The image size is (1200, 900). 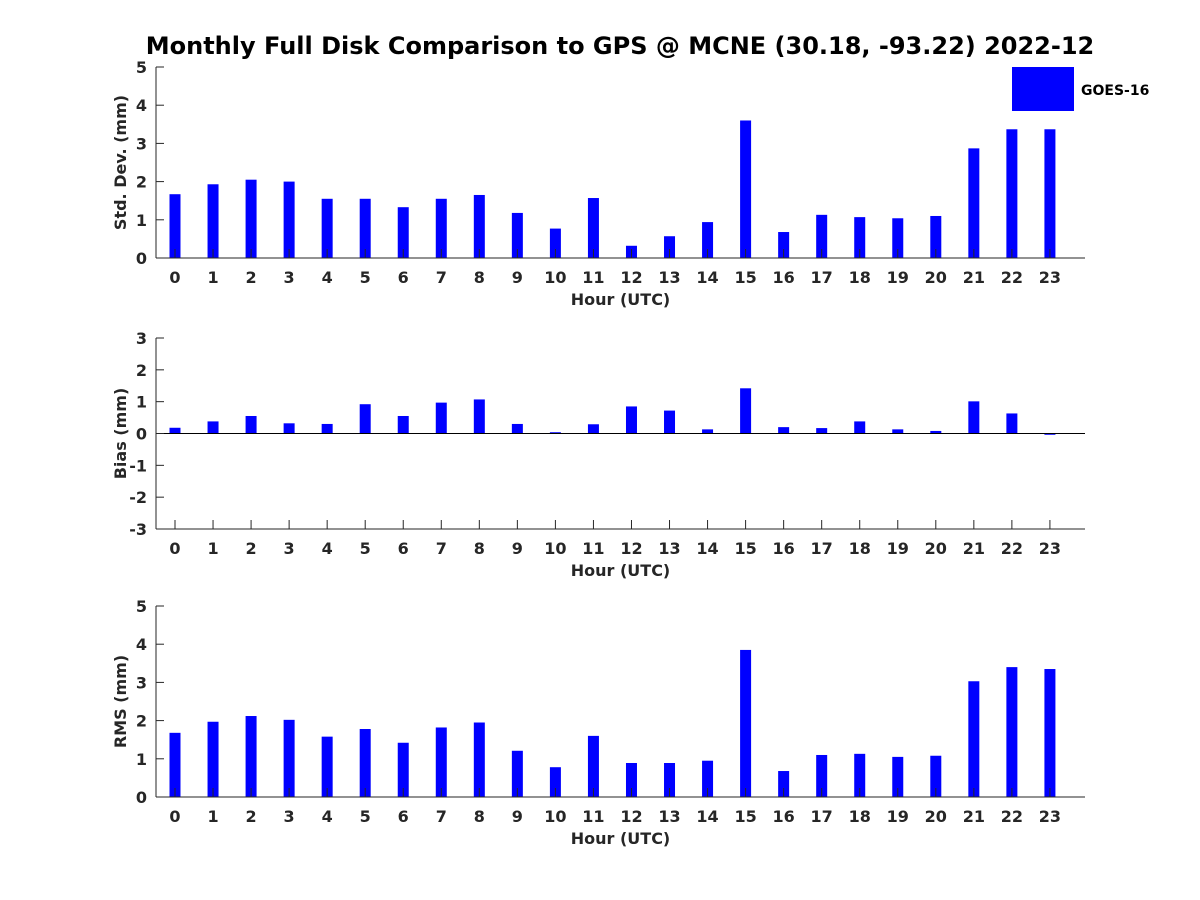 What do you see at coordinates (1012, 816) in the screenshot?
I see `x-tick-label: 22` at bounding box center [1012, 816].